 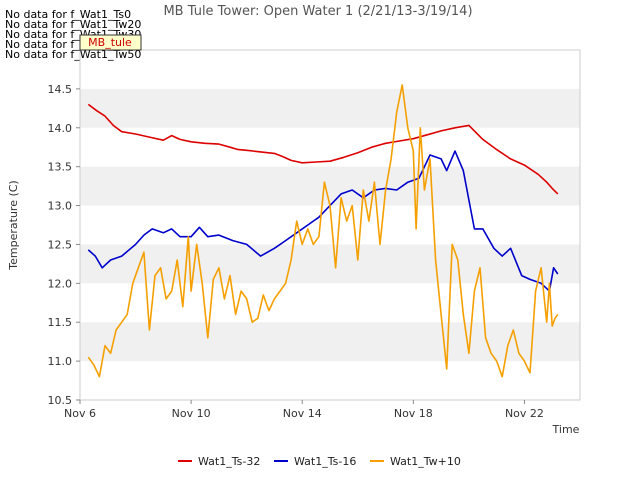 I want to click on y-tick-label: 10.5, so click(x=60, y=400).